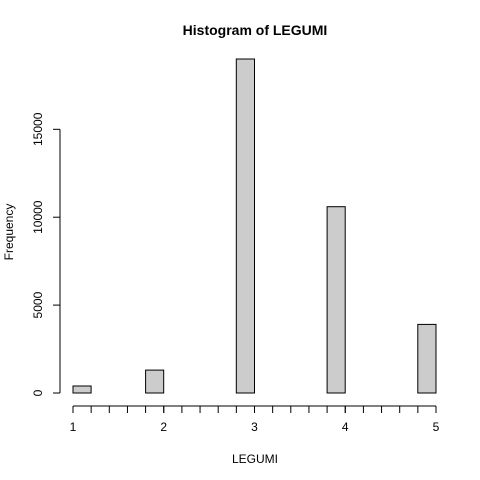  What do you see at coordinates (9, 232) in the screenshot?
I see `y-axis-label: Frequency` at bounding box center [9, 232].